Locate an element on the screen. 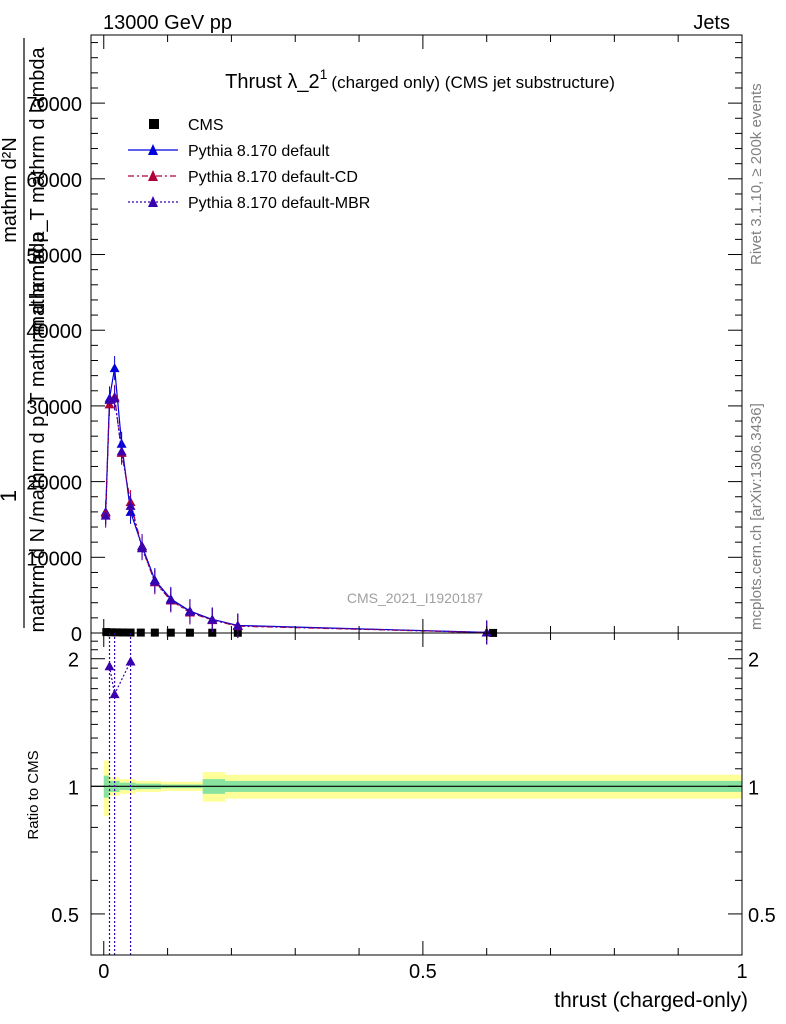  legend-label: Pythia 8.170 default-CD is located at coordinates (273, 177).